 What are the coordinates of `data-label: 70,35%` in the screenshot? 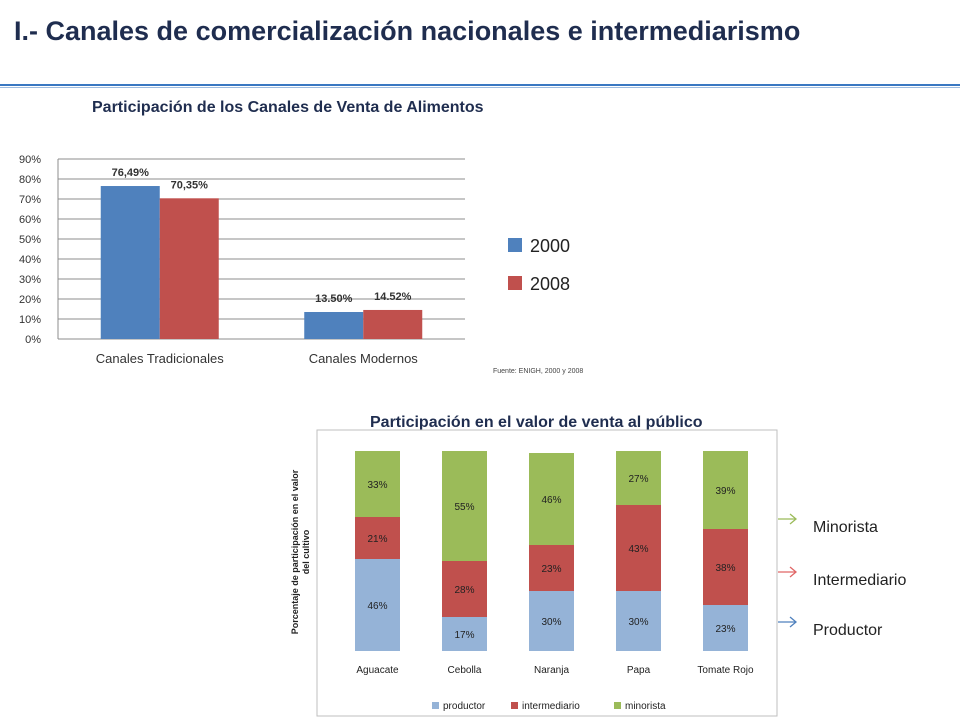 It's located at (190, 185).